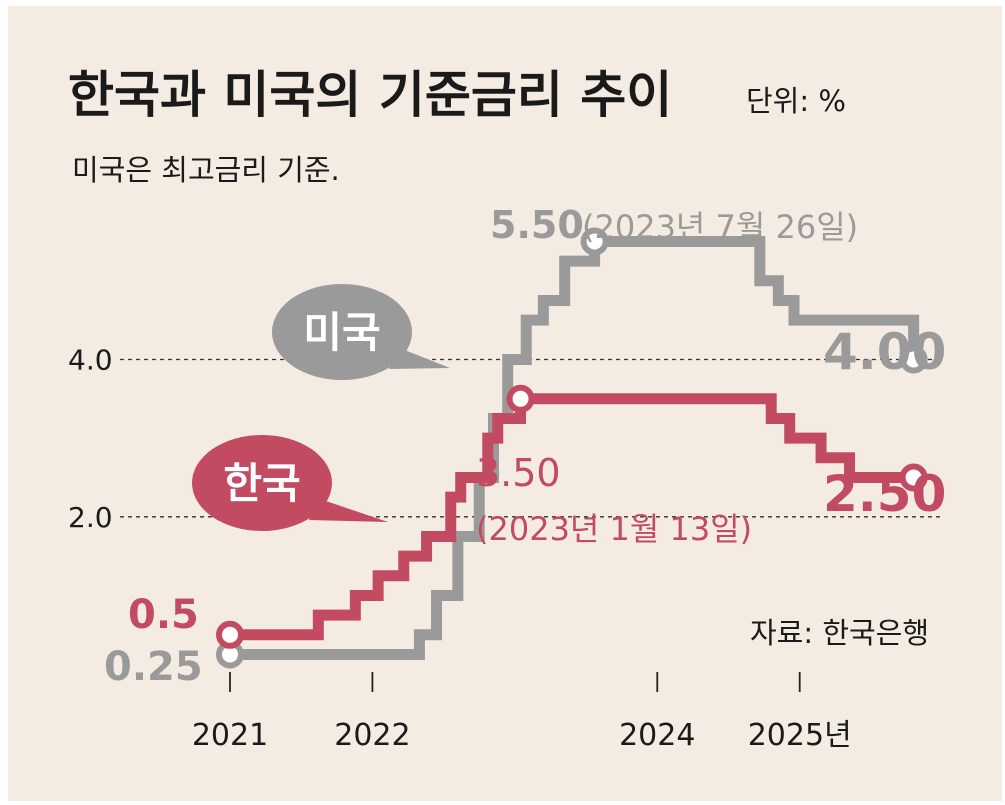 This screenshot has width=1005, height=805. What do you see at coordinates (657, 735) in the screenshot?
I see `x-tick-label: 2024` at bounding box center [657, 735].